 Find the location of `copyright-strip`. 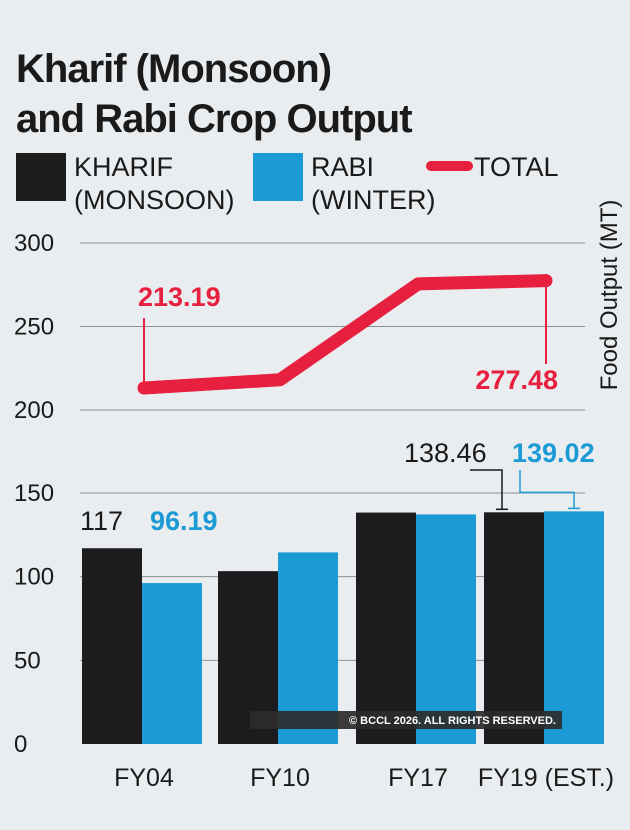

copyright-strip is located at coordinates (406, 720).